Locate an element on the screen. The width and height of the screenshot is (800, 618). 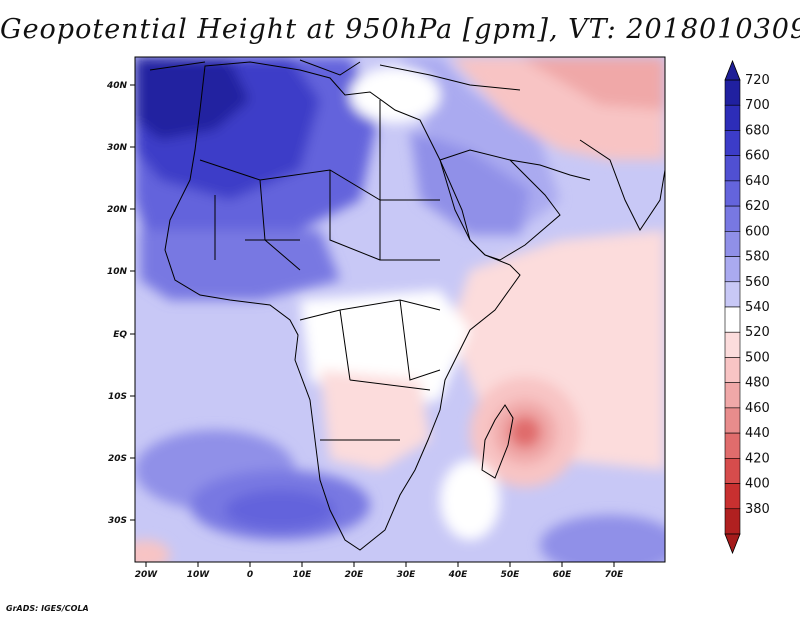
y-tick-label: 10S is located at coordinates (117, 397).